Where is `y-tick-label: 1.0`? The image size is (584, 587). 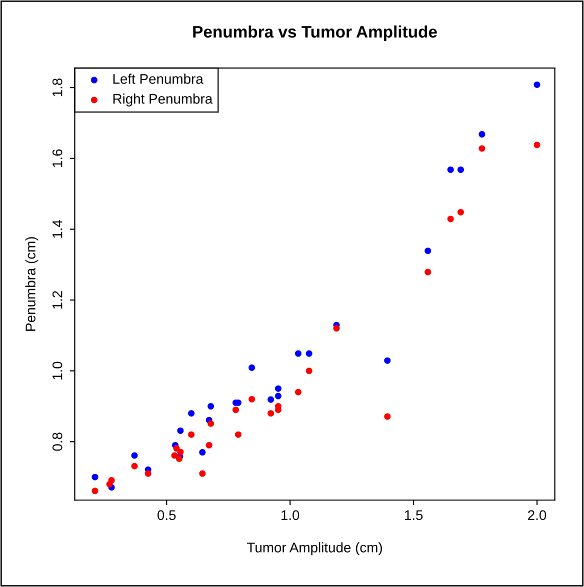
y-tick-label: 1.0 is located at coordinates (57, 371).